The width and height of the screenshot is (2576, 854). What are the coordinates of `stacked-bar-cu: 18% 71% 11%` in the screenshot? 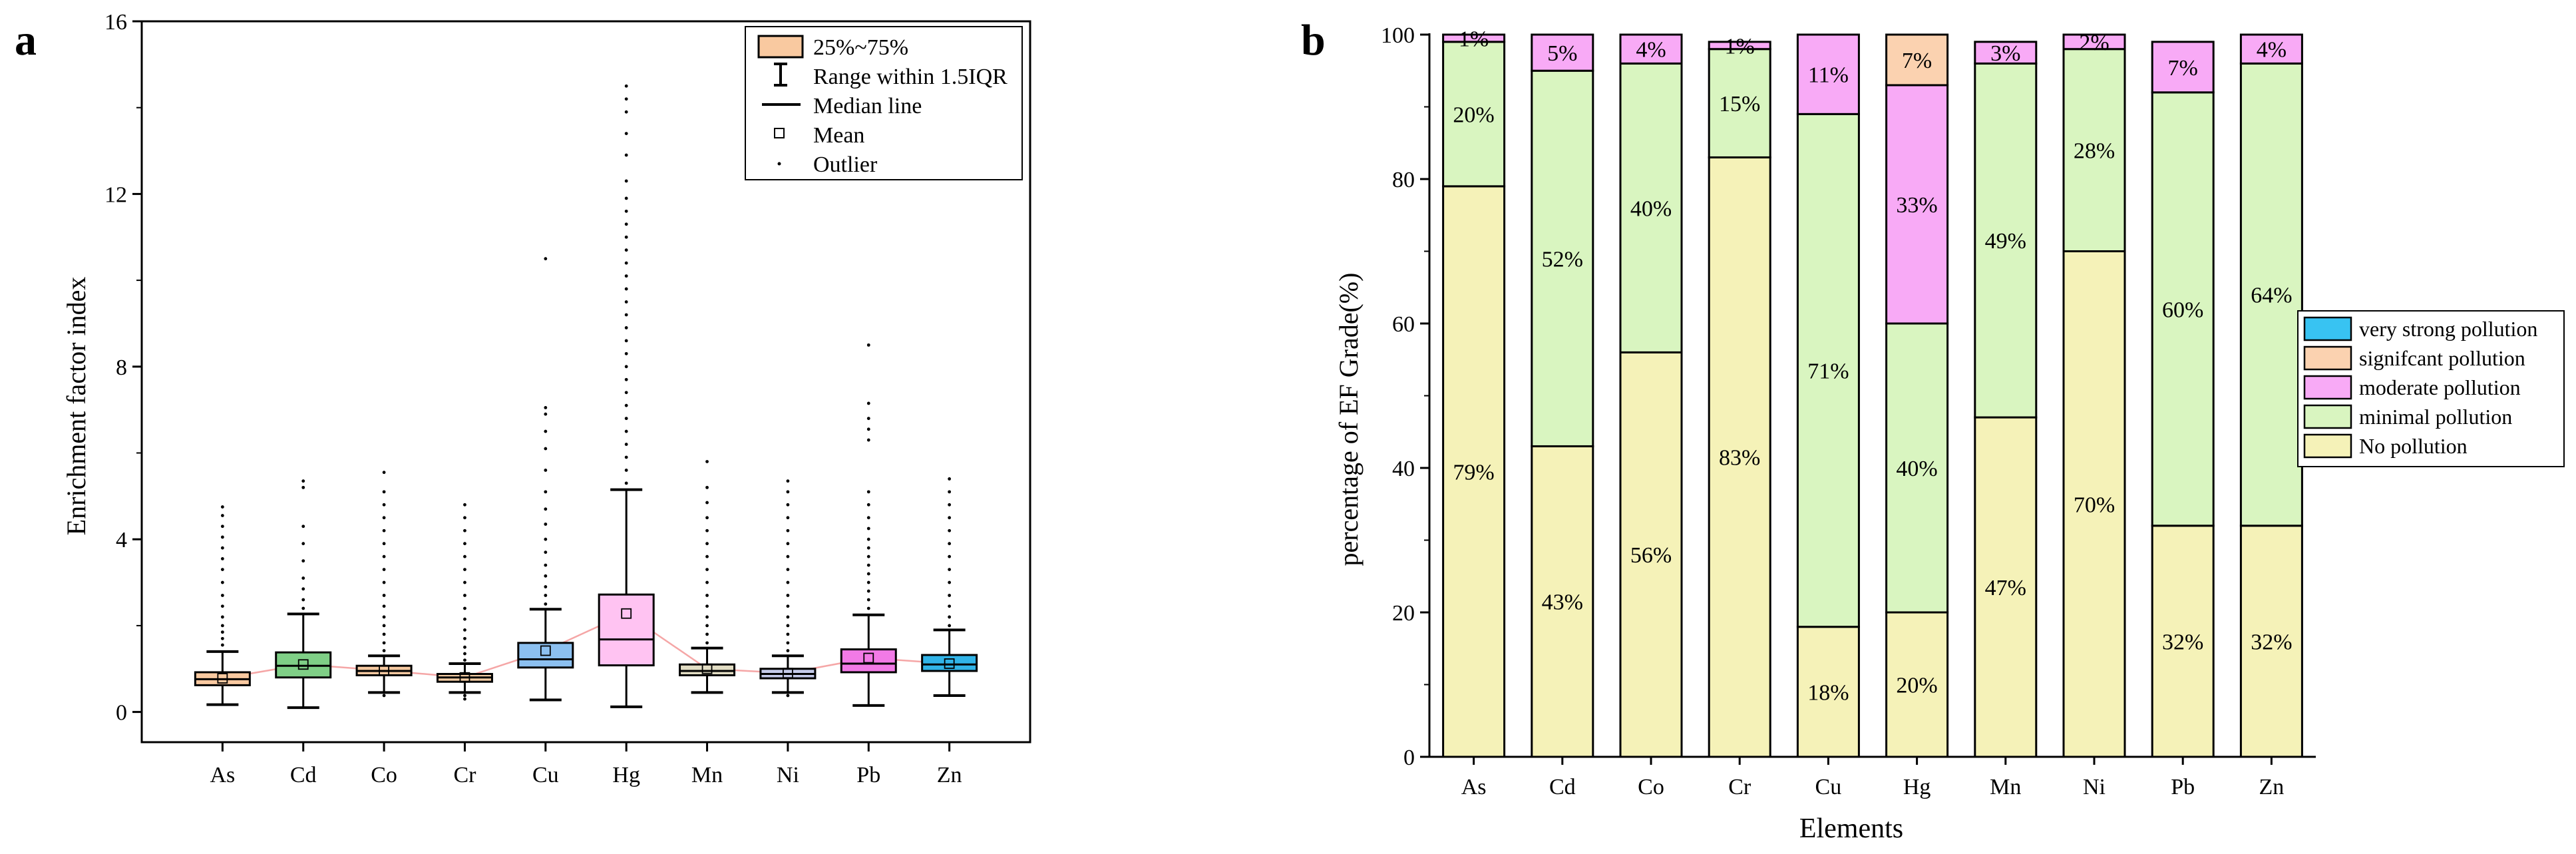 It's located at (1828, 395).